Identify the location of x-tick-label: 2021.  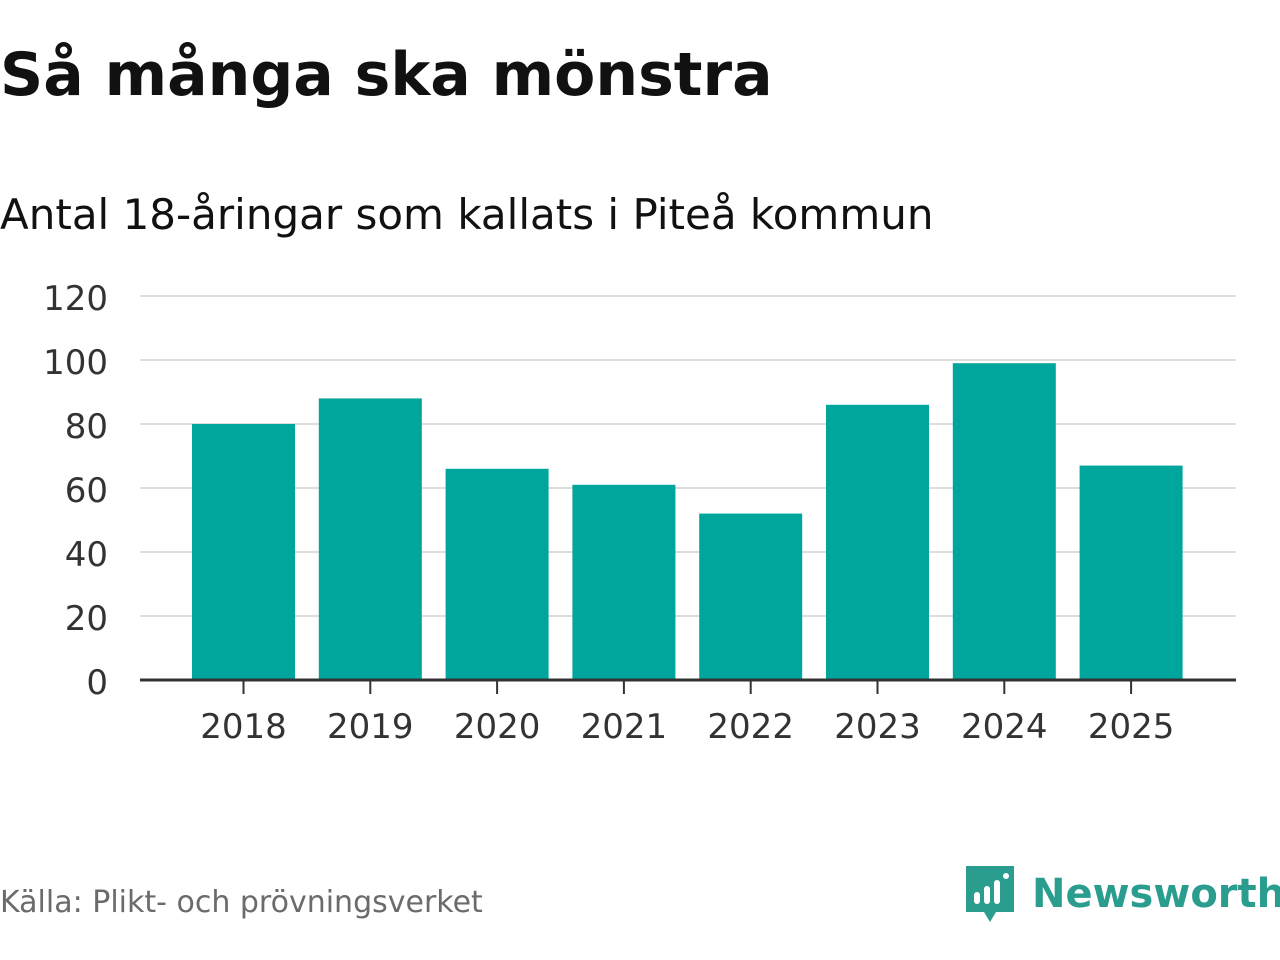
(624, 727).